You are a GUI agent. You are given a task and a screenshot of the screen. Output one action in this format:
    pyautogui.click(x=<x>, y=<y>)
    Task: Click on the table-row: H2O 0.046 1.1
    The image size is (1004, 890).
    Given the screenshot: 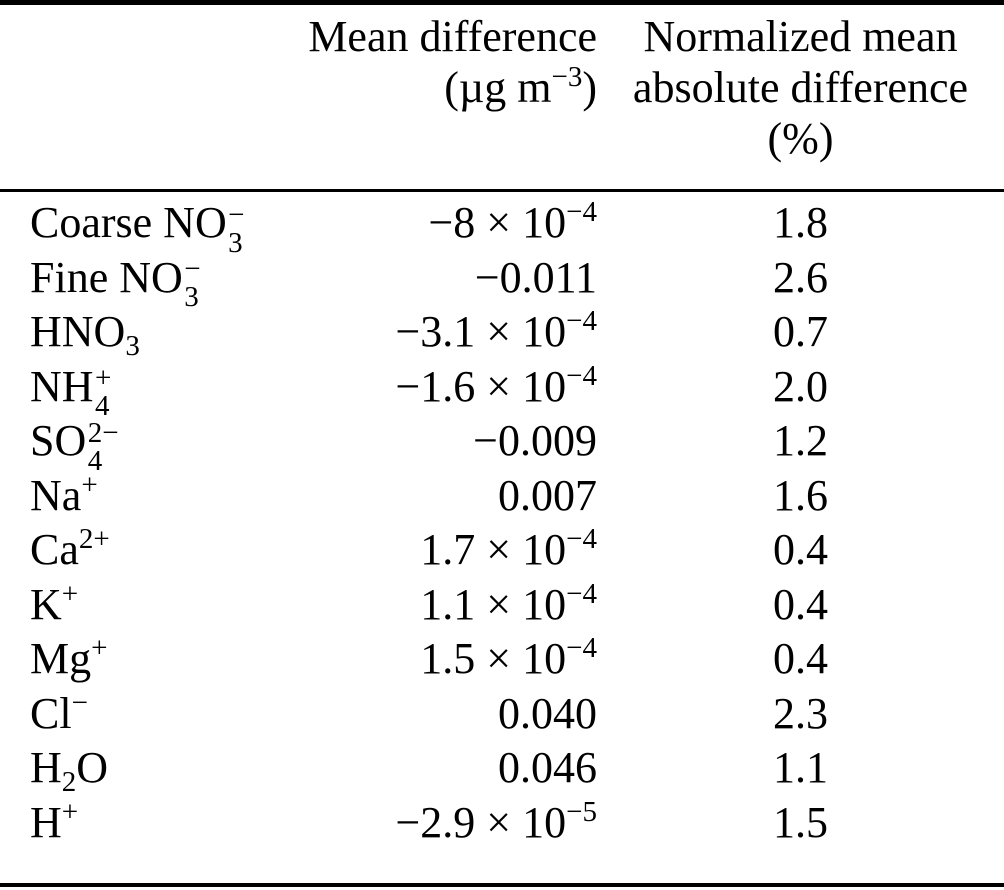 What is the action you would take?
    pyautogui.click(x=502, y=768)
    